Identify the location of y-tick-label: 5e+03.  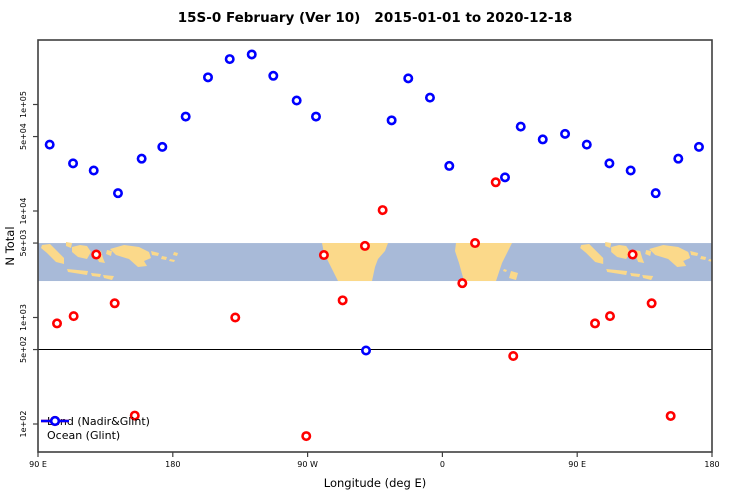
(23, 243).